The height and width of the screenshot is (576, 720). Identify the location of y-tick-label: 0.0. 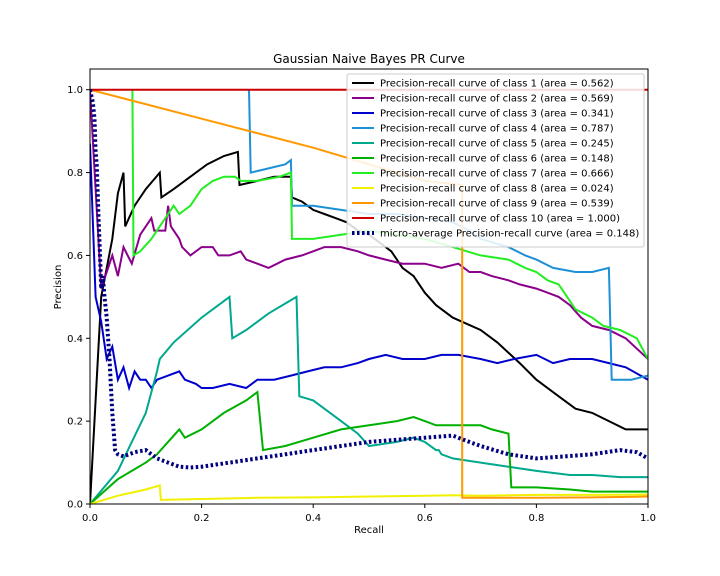
(75, 505).